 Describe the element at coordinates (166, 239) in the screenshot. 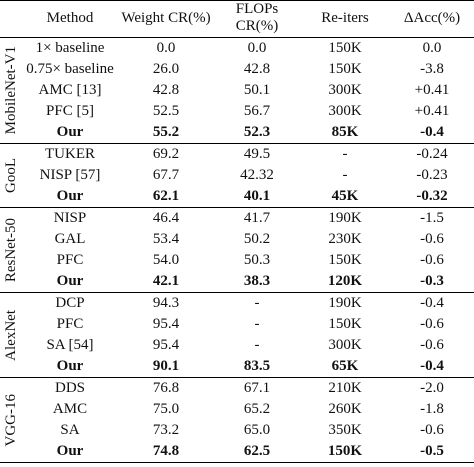

I see `value-cell: 53.4` at that location.